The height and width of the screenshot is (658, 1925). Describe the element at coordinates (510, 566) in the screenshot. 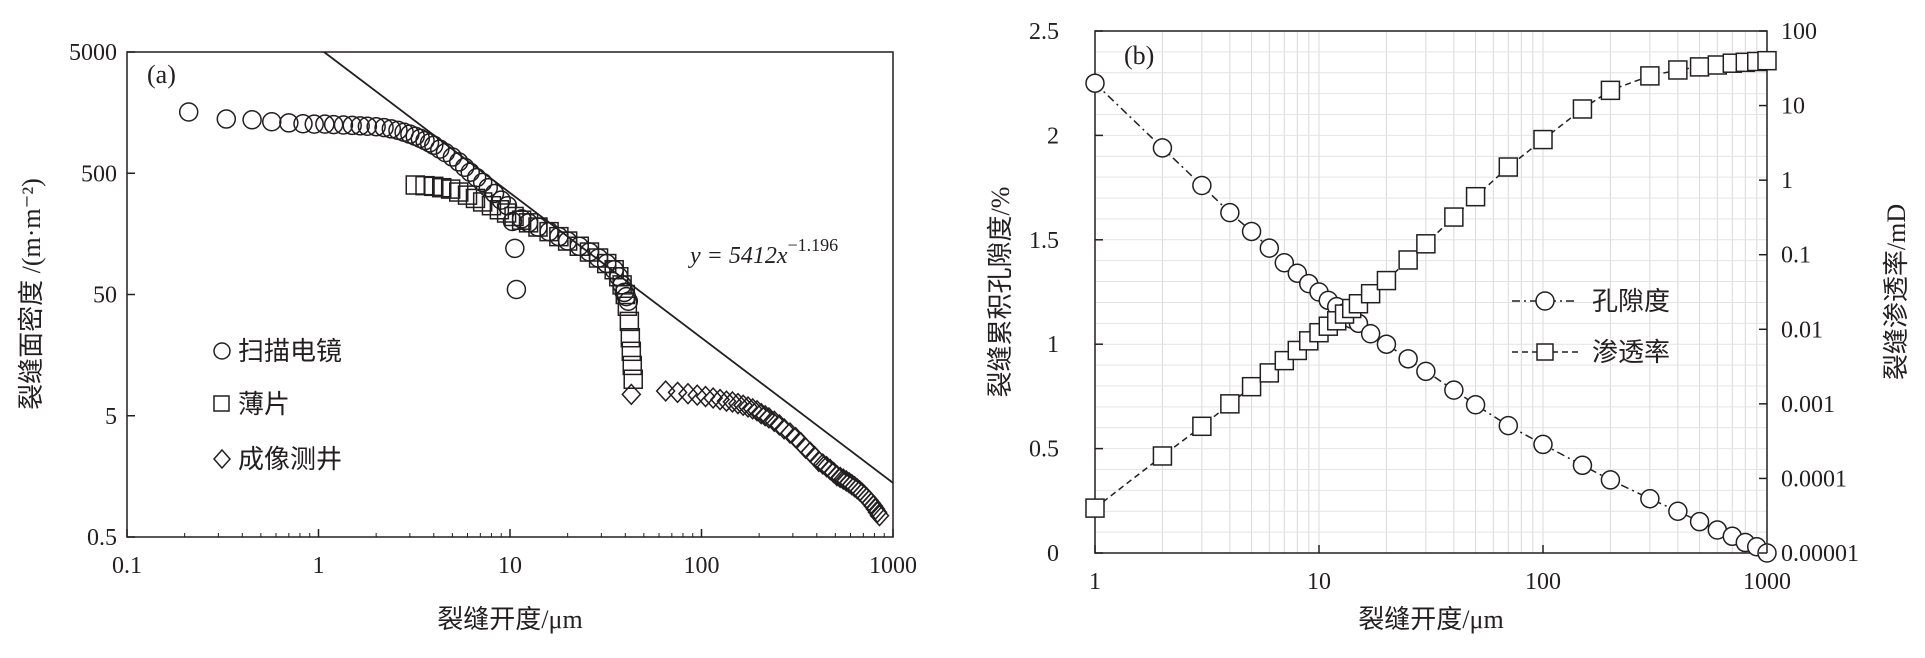

I see `x-tick-label-a-10: 10` at that location.